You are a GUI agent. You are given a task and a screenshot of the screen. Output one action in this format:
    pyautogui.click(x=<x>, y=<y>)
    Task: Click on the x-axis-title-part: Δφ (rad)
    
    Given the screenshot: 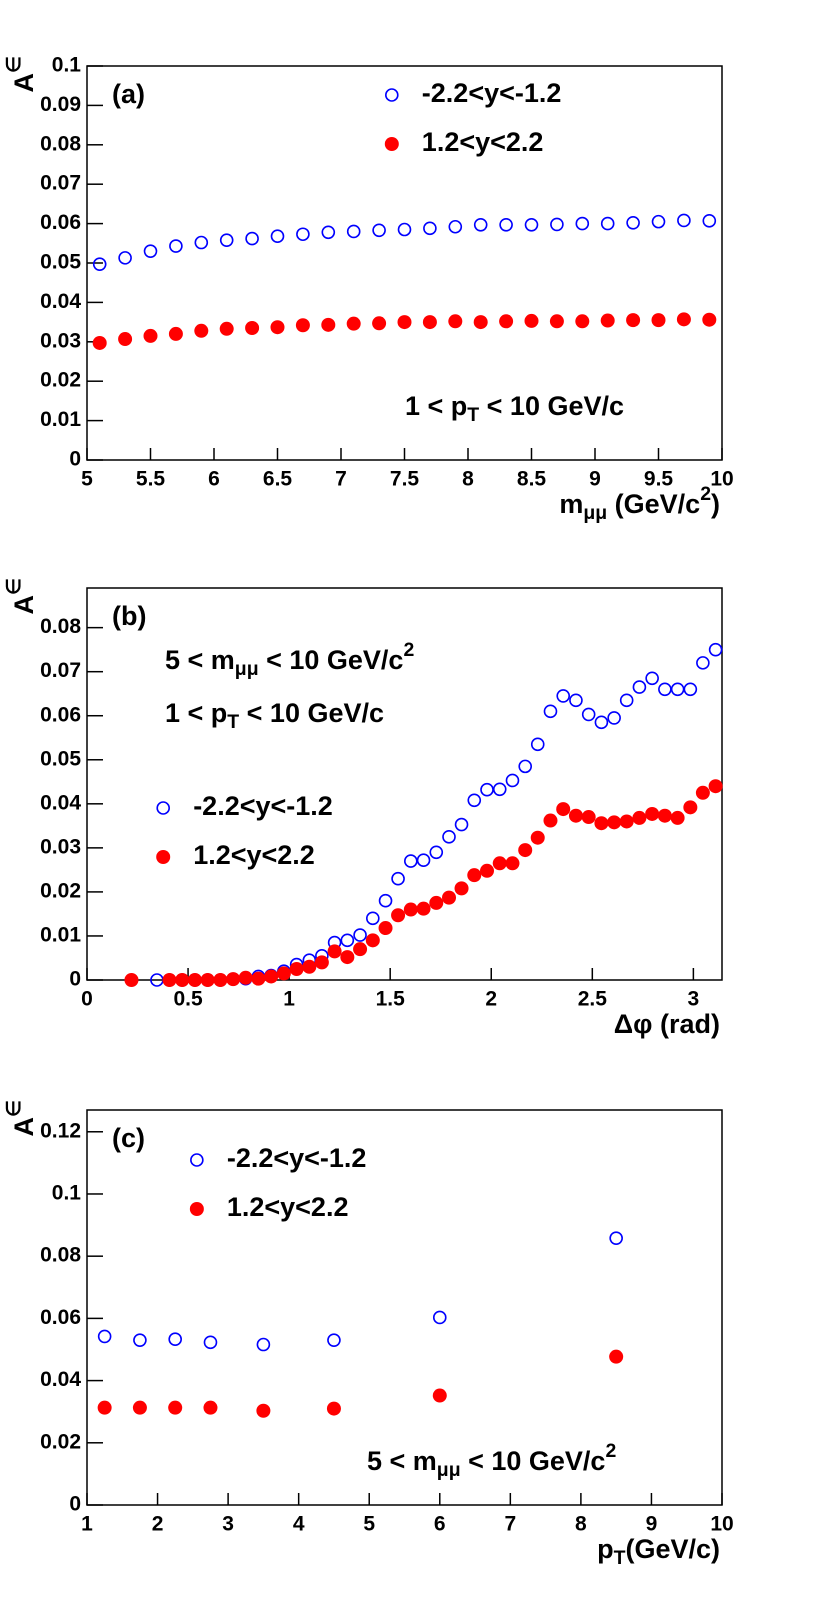 What is the action you would take?
    pyautogui.click(x=667, y=1024)
    